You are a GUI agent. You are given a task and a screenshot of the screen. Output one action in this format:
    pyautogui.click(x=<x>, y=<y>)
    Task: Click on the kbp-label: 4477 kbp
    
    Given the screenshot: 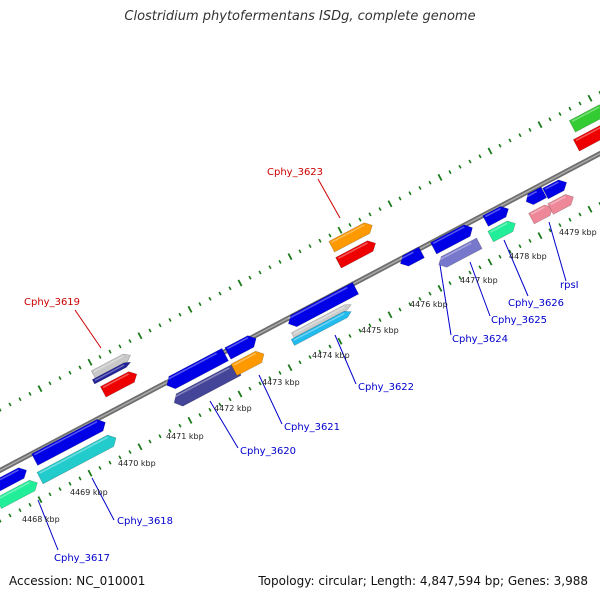 What is the action you would take?
    pyautogui.click(x=479, y=280)
    